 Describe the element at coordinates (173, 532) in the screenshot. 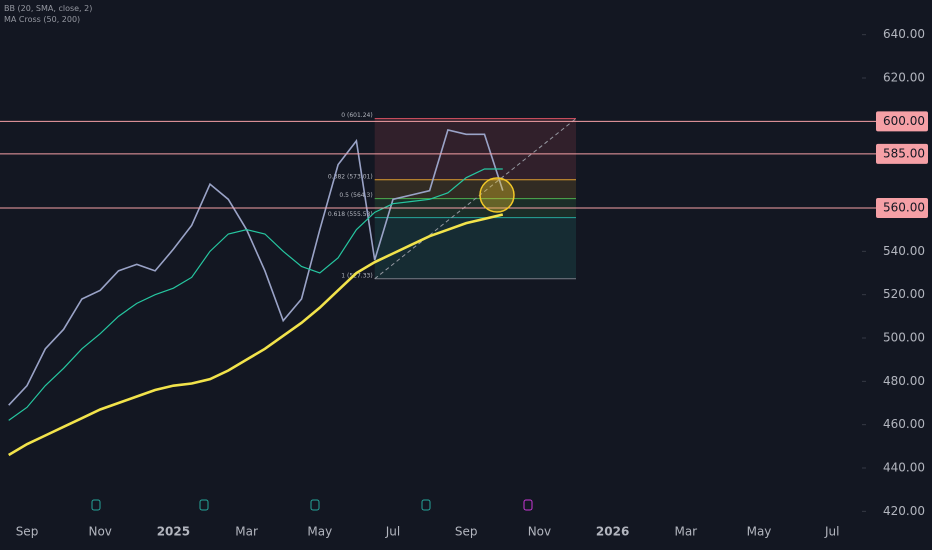

I see `x-tick-label: 2025` at that location.